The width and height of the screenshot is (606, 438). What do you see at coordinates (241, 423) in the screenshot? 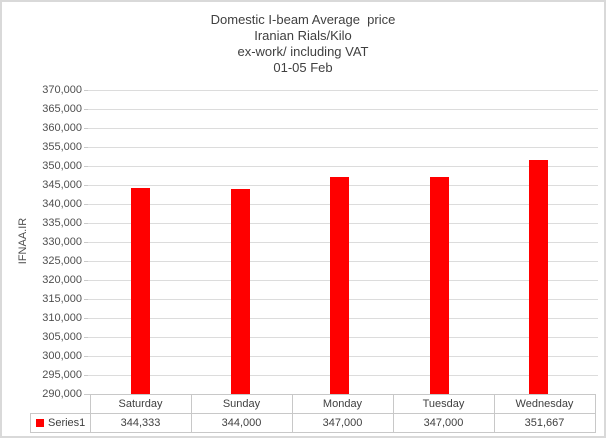
I see `value-cell: 344,000` at bounding box center [241, 423].